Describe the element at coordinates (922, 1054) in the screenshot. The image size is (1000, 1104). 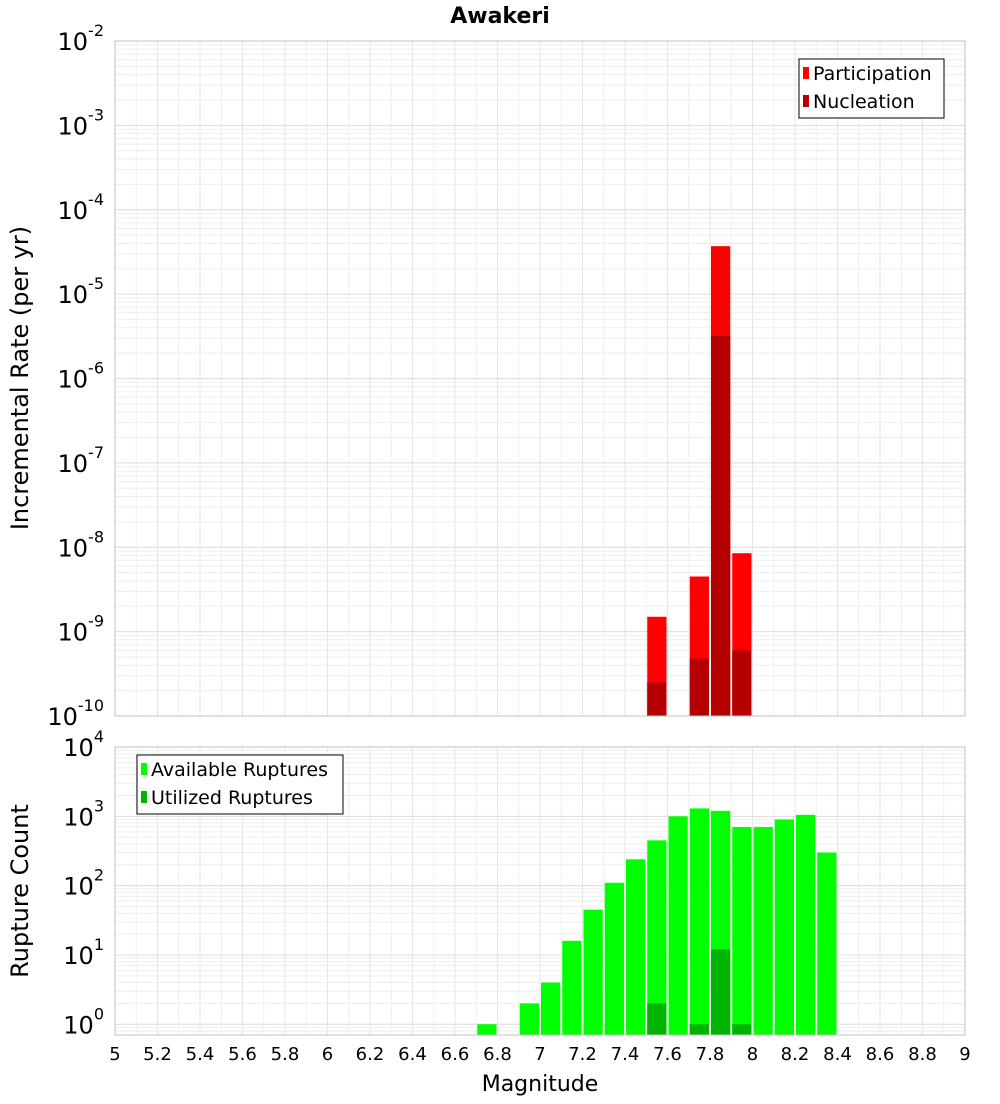
I see `x-tick-label: 8.8` at that location.